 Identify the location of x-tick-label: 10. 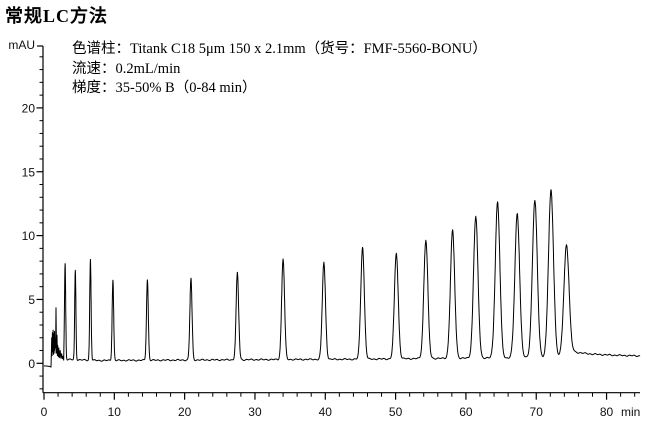
(115, 412).